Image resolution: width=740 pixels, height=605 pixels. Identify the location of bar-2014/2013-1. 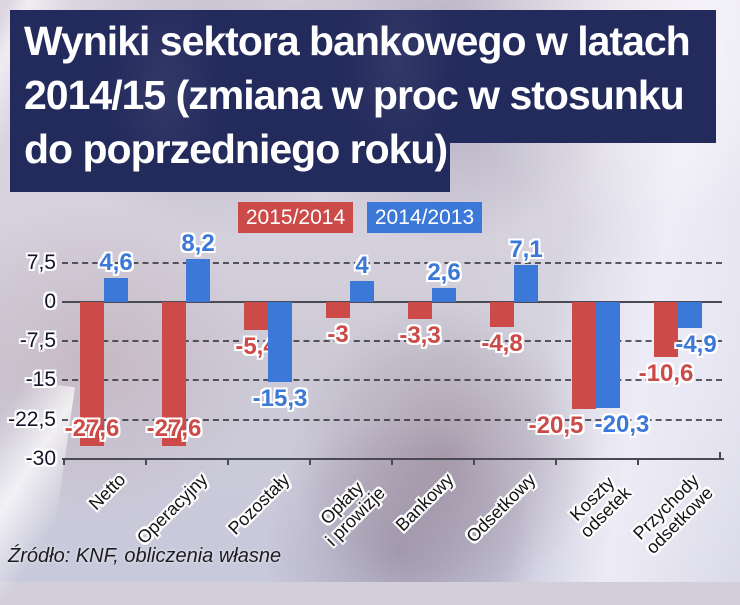
(198, 280).